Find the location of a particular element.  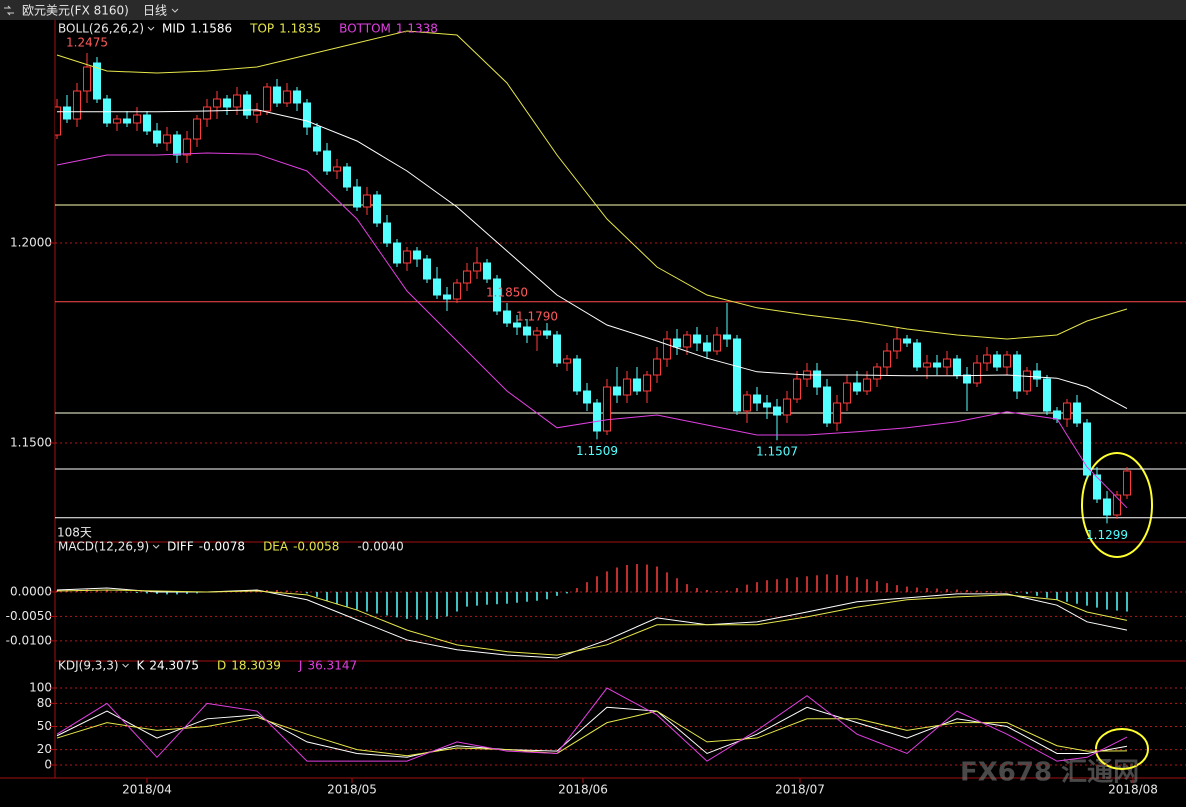

indicator-name: KDJ(9,3,3) is located at coordinates (88, 666).